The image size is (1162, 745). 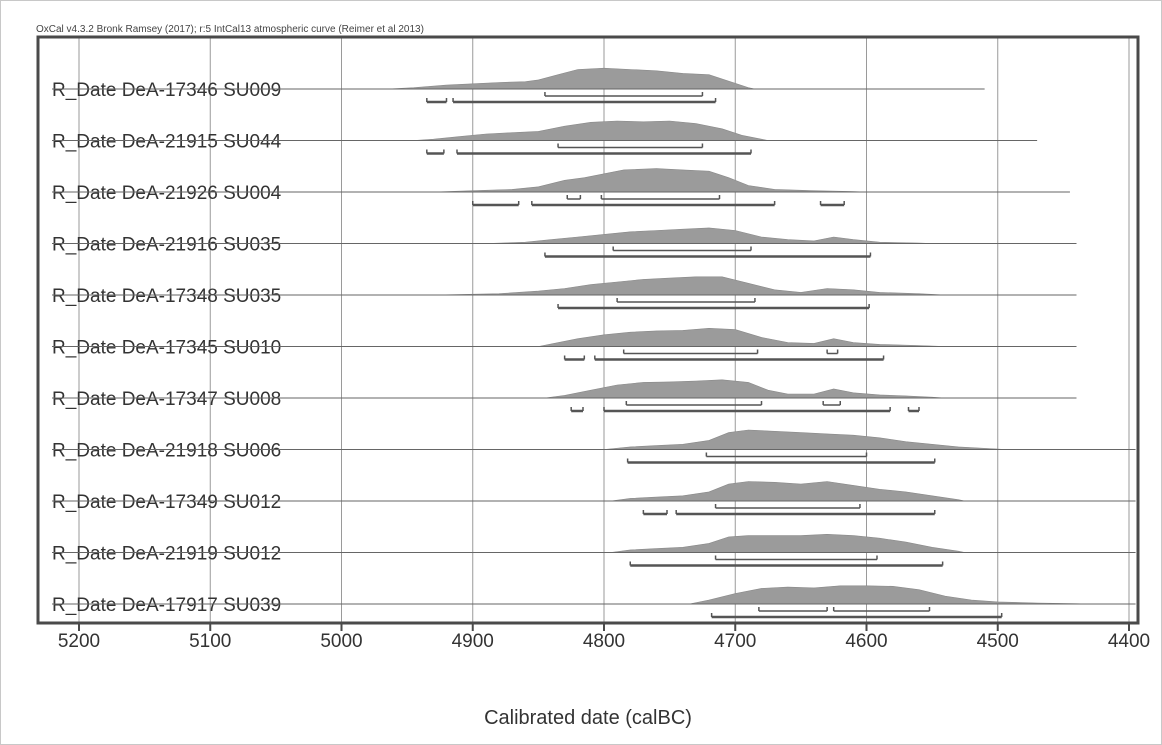 I want to click on row-label: R_Date DeA-21915 SU044, so click(x=167, y=142).